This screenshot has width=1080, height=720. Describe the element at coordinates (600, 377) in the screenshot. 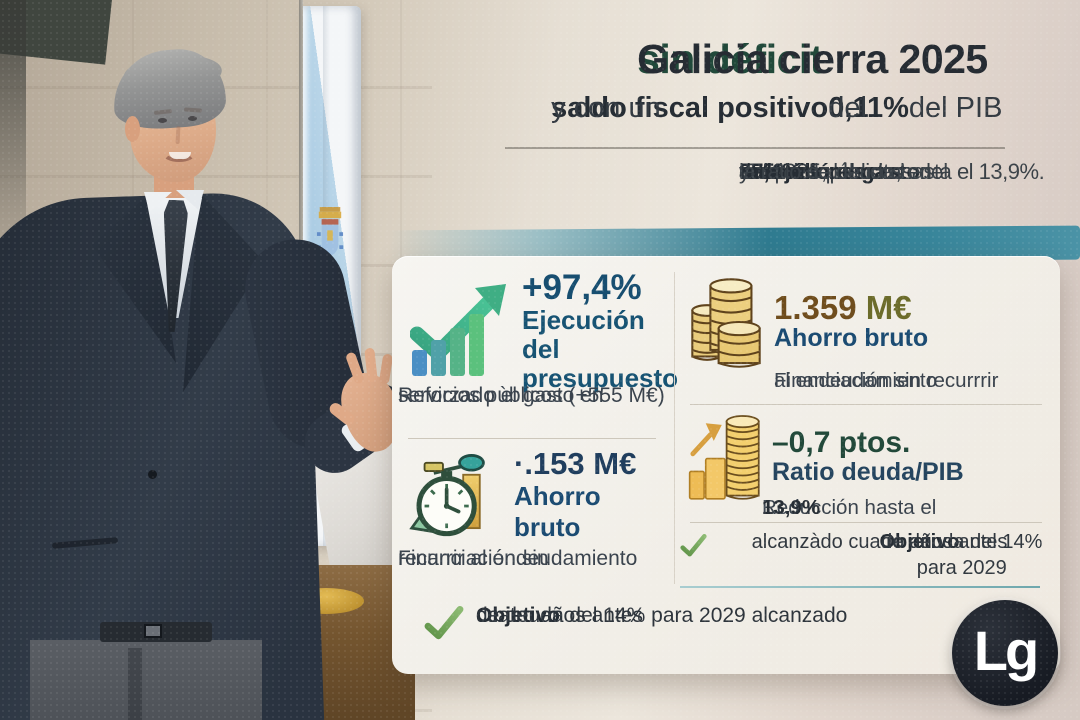

I see `stat-label-line: presupuesto` at that location.